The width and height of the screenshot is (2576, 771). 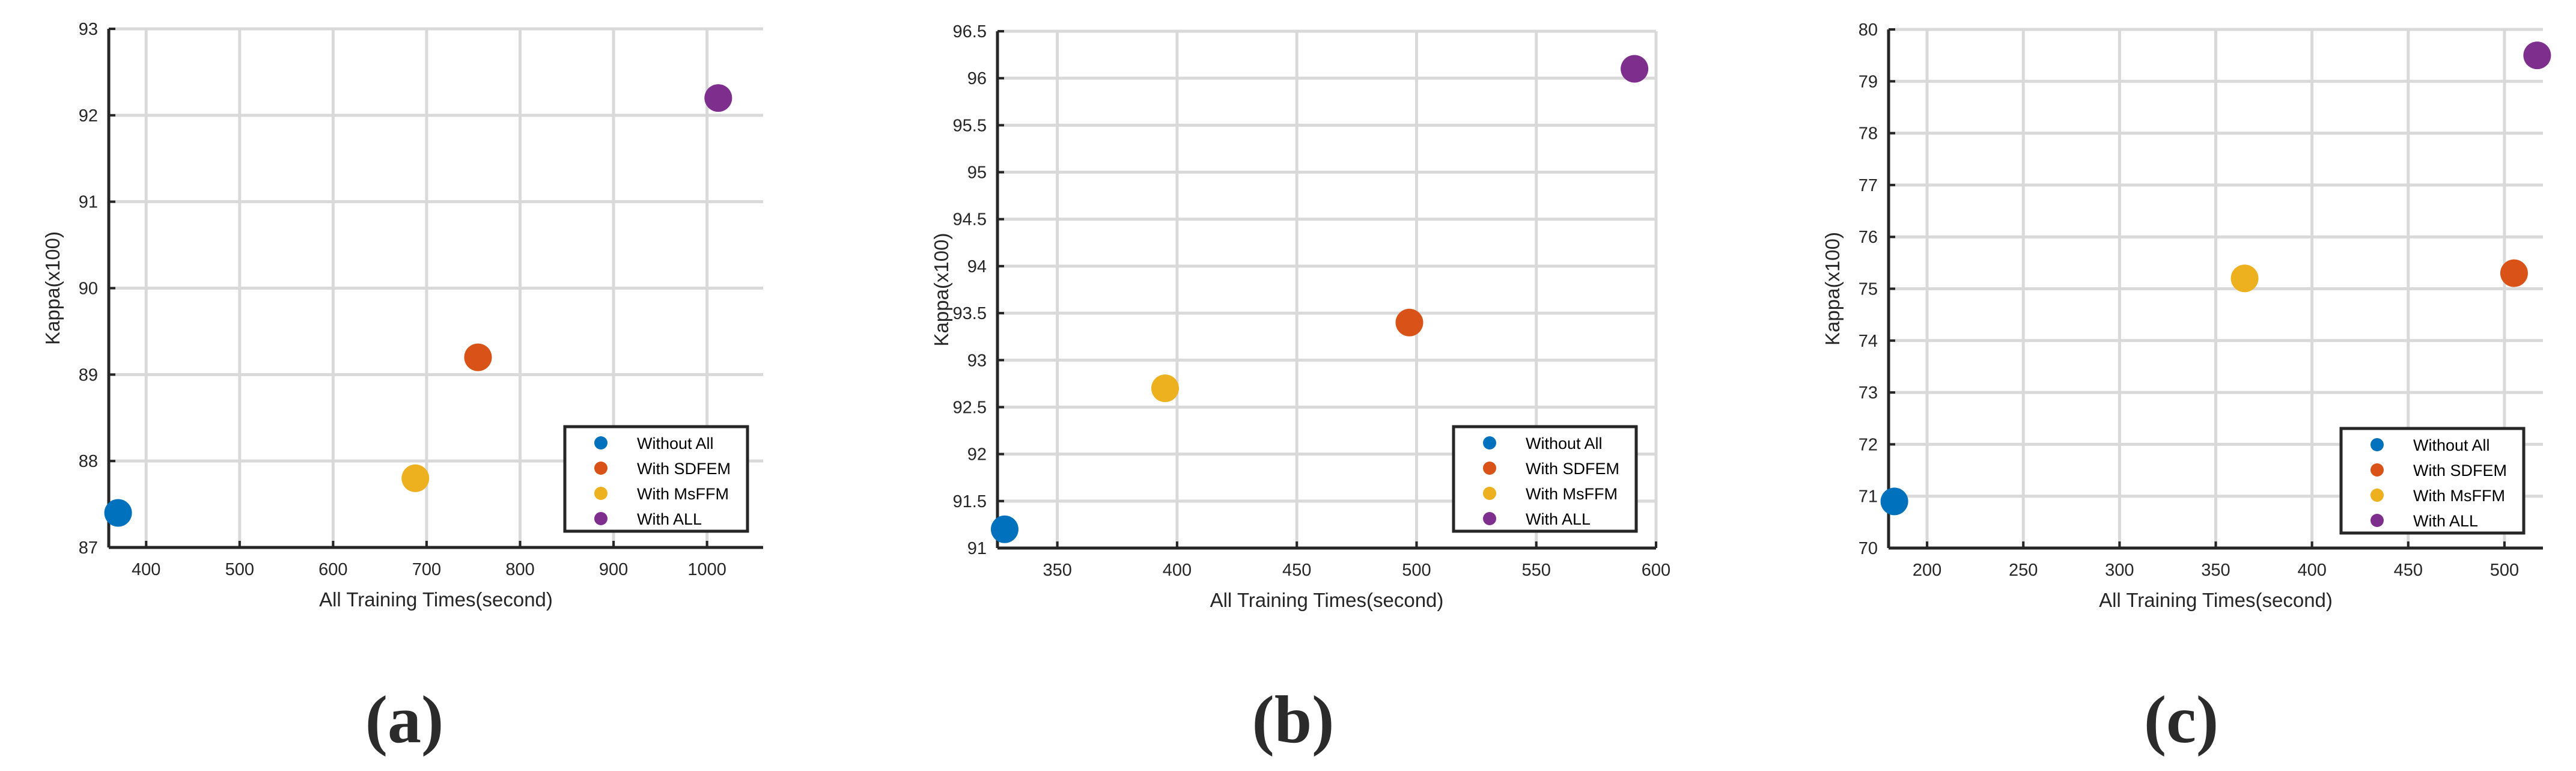 What do you see at coordinates (1927, 571) in the screenshot?
I see `x-tick-label: 200` at bounding box center [1927, 571].